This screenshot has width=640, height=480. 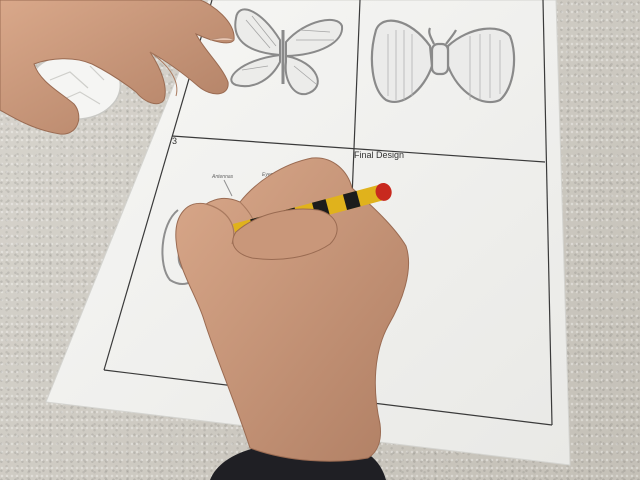 I want to click on final-design-label: Final Design, so click(x=379, y=155).